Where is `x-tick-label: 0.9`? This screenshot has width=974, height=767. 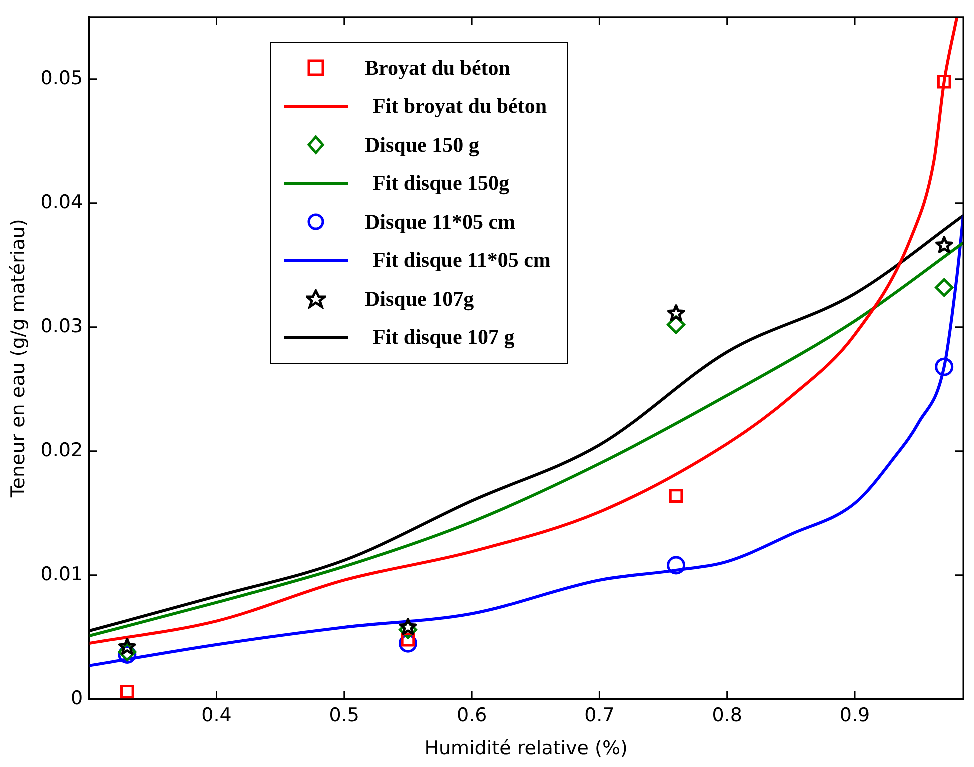 x-tick-label: 0.9 is located at coordinates (855, 715).